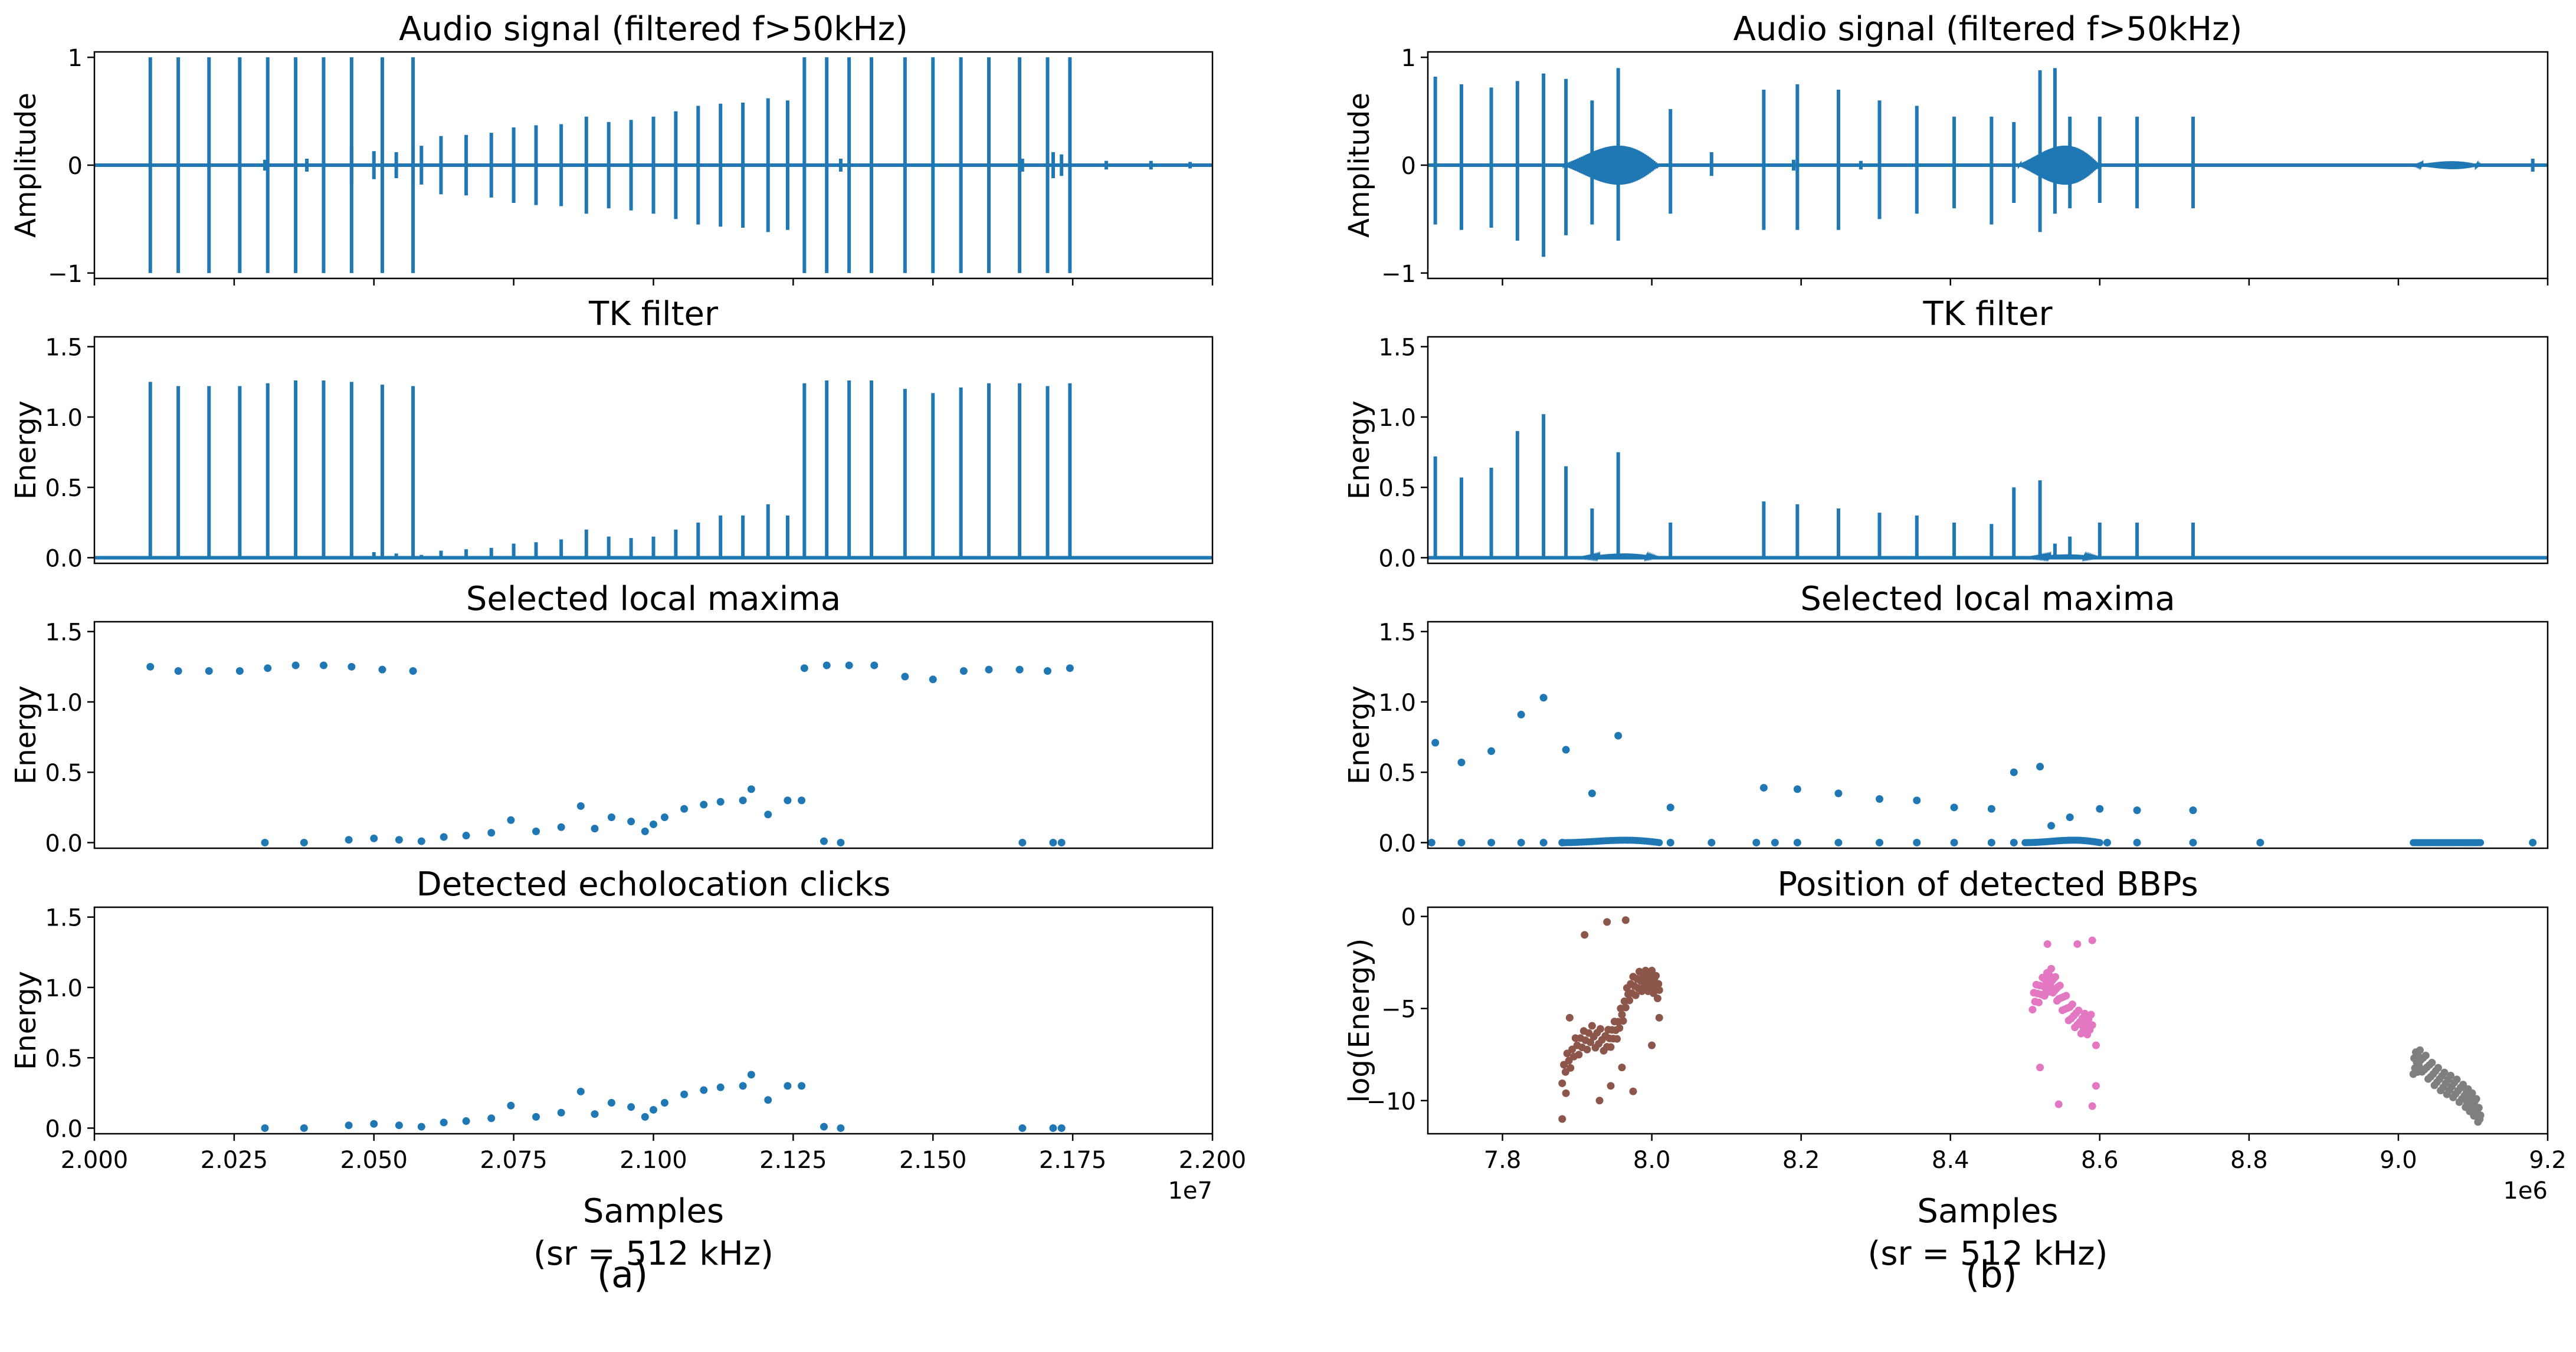 Image resolution: width=2576 pixels, height=1352 pixels. I want to click on y-axis-label: log(Energy), so click(1359, 1021).